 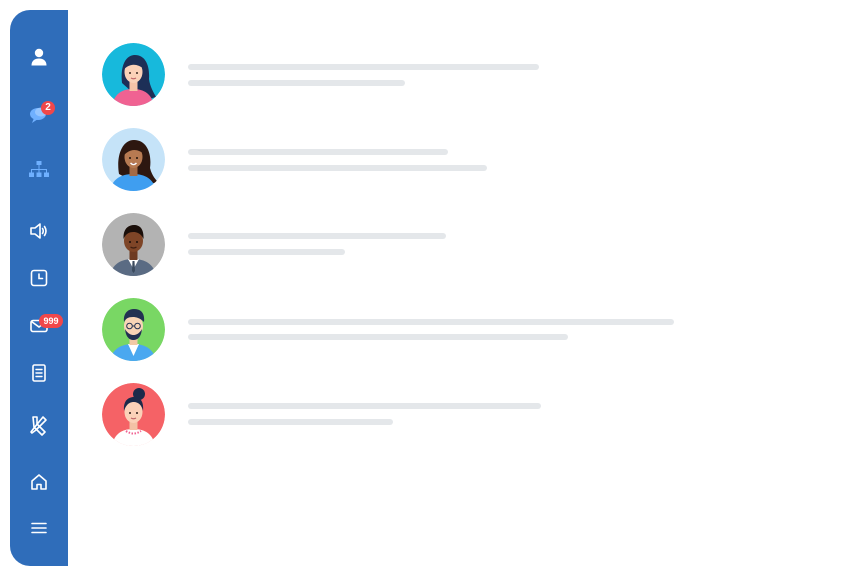 I want to click on sidebar-item-clock, so click(x=39, y=278).